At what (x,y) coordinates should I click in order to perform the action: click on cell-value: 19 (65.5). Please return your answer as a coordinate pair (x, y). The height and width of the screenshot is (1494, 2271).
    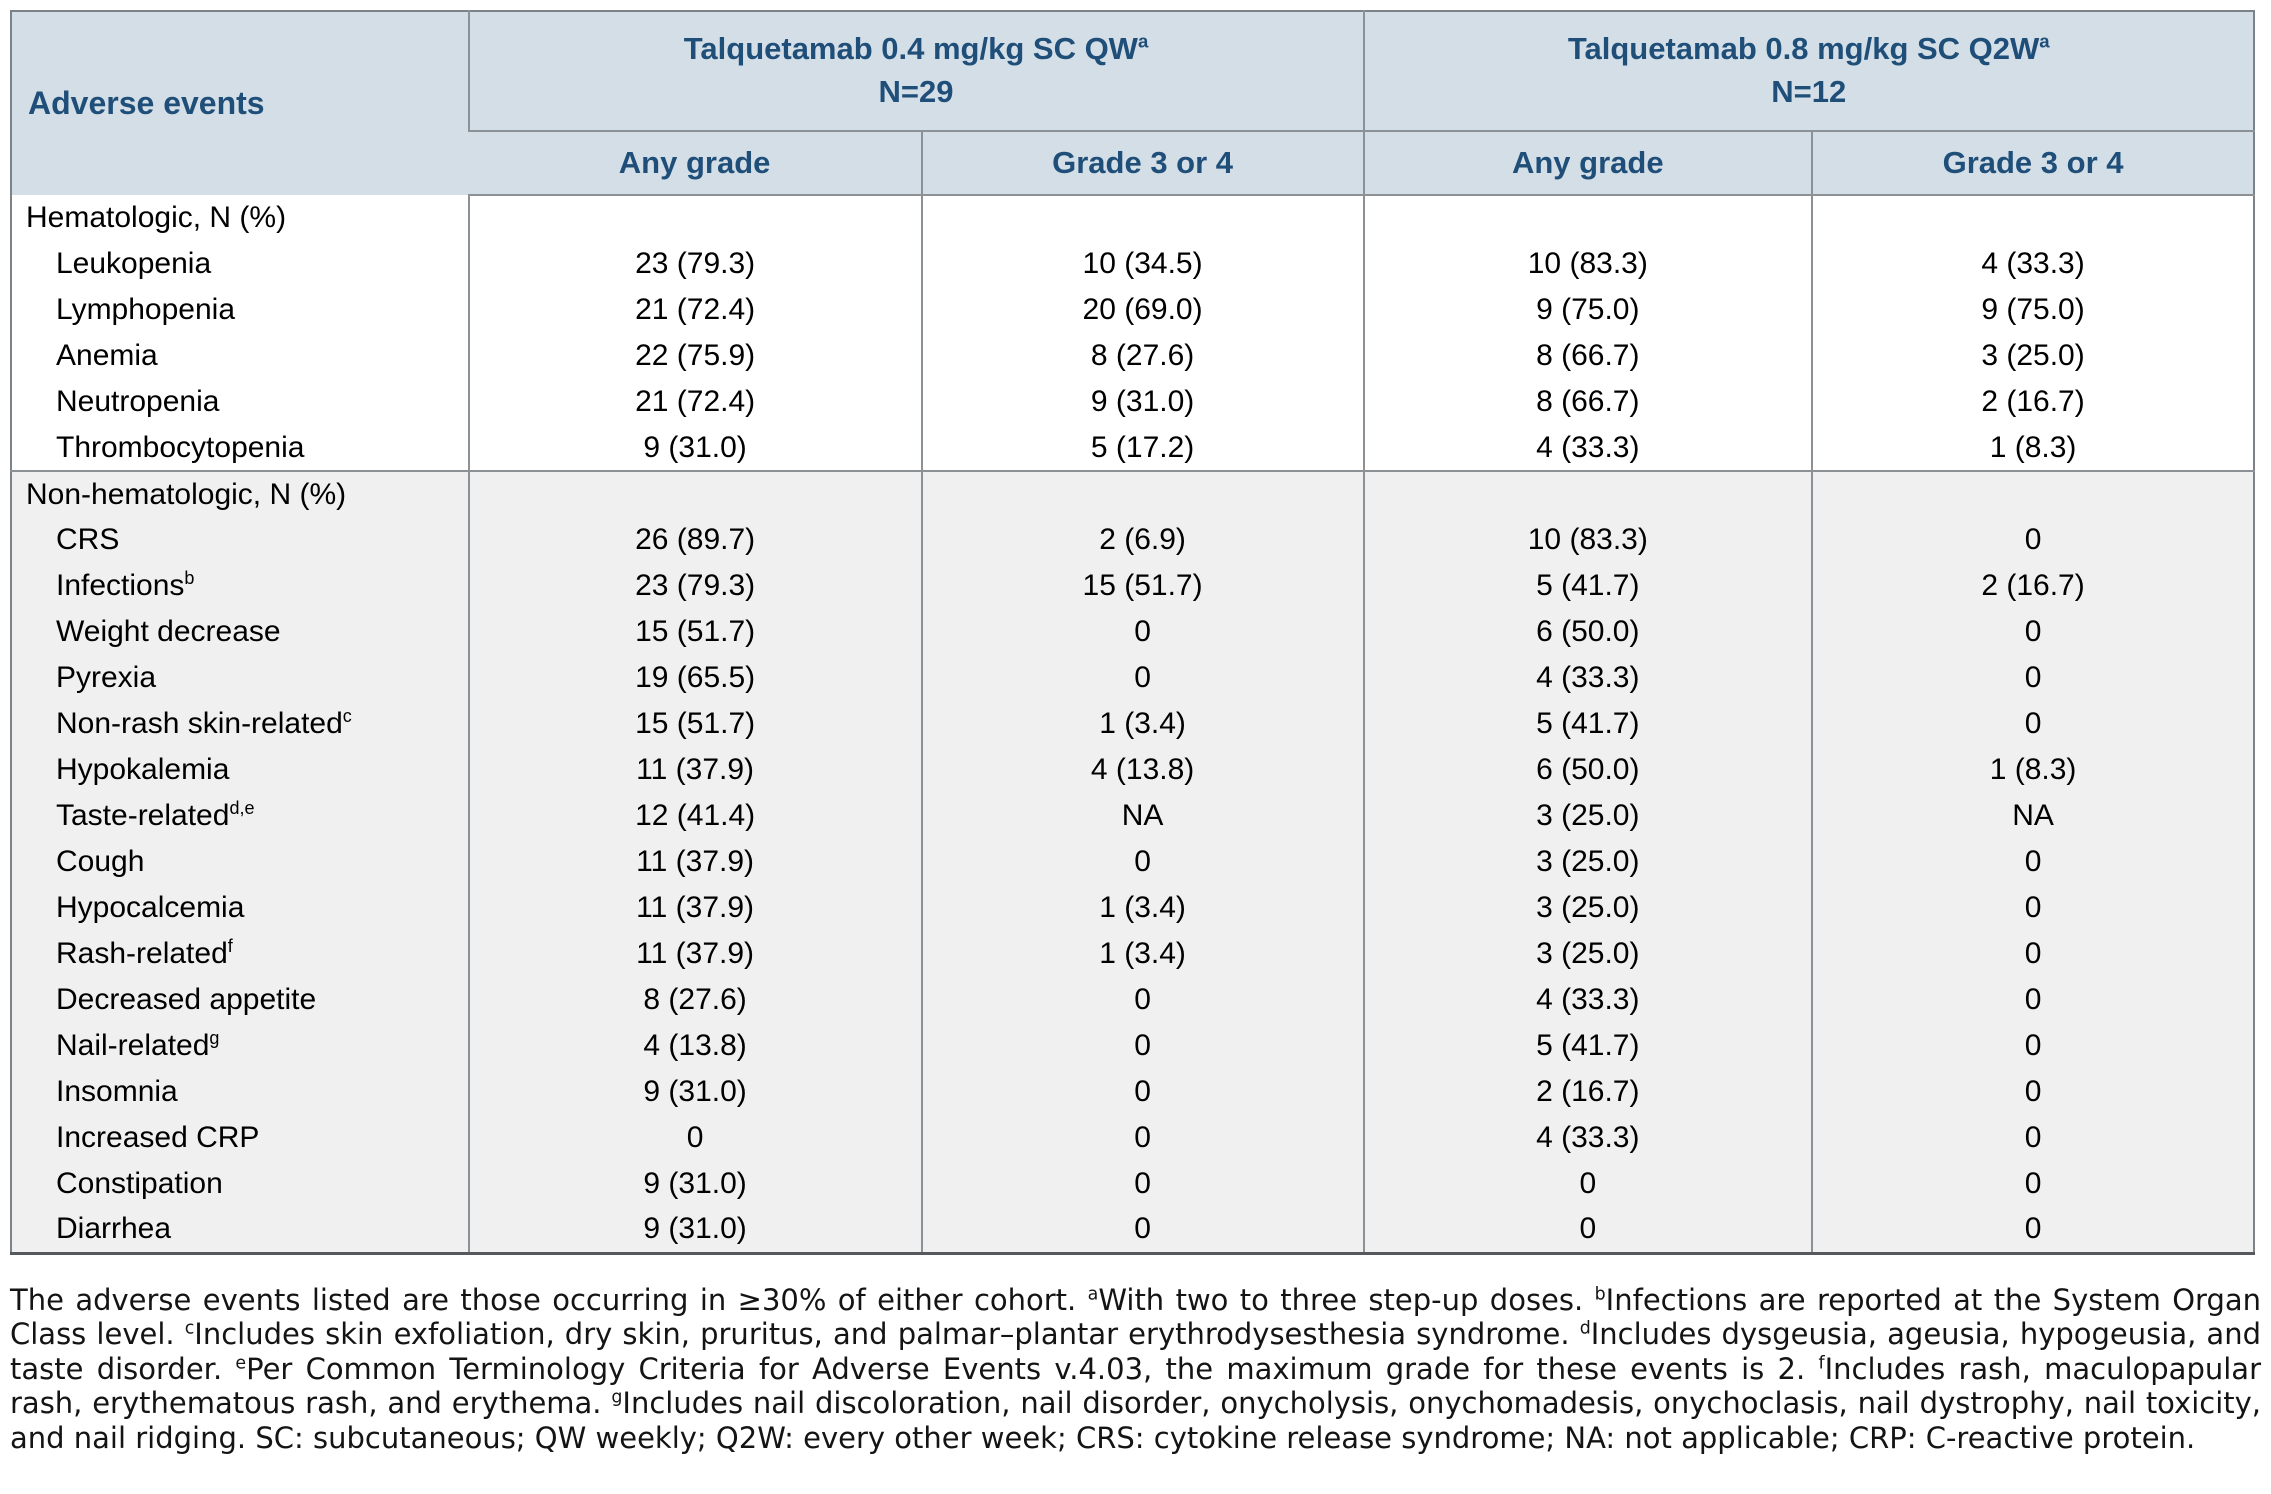
    Looking at the image, I should click on (694, 678).